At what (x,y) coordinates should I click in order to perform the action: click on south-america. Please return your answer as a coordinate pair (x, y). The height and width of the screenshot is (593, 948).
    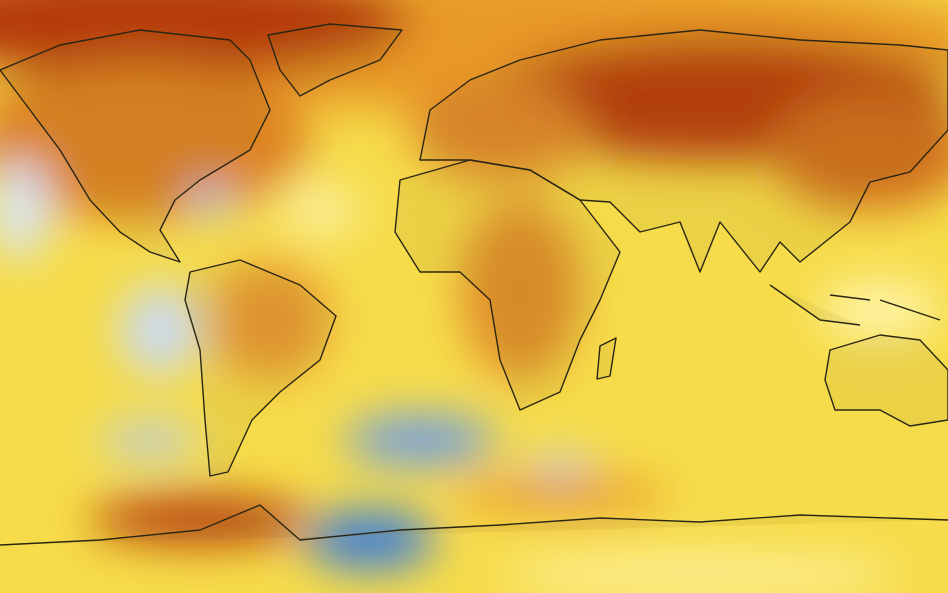
    Looking at the image, I should click on (260, 368).